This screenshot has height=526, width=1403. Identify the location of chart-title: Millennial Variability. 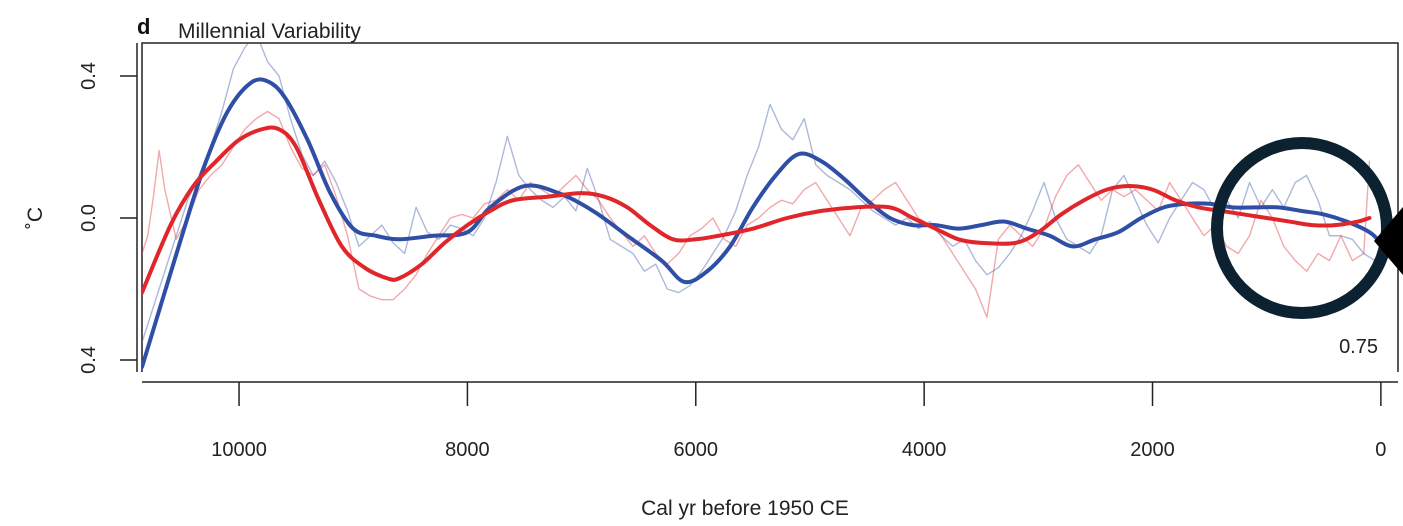
(269, 31).